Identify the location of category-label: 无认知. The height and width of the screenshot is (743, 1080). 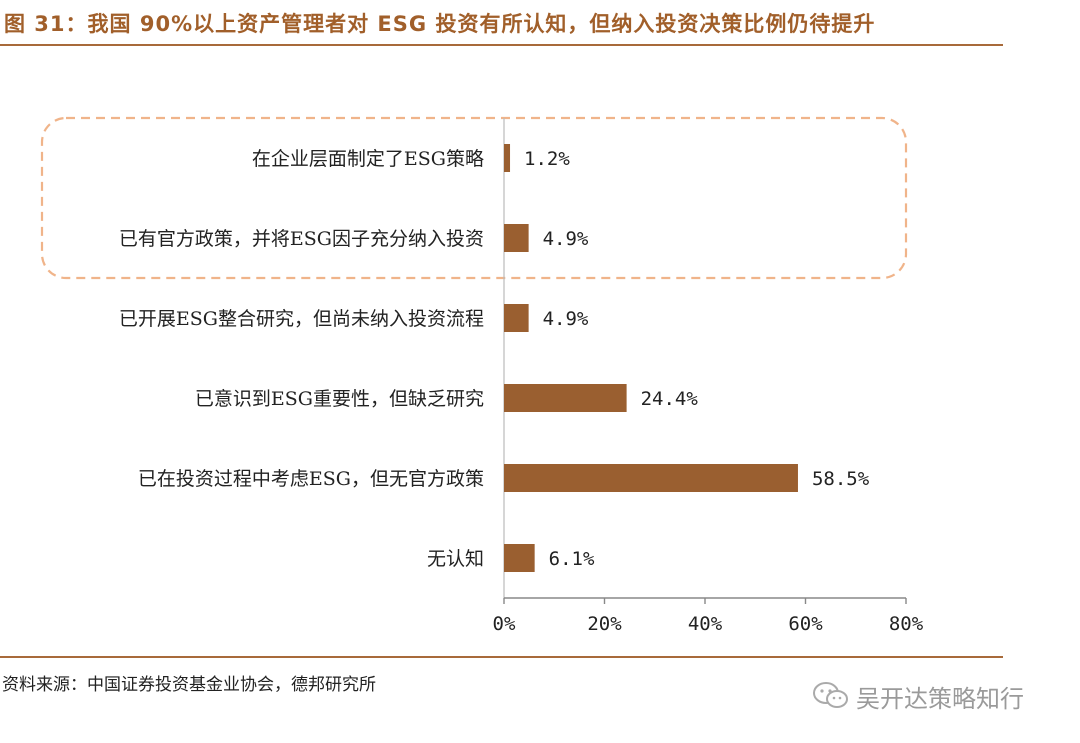
(455, 559).